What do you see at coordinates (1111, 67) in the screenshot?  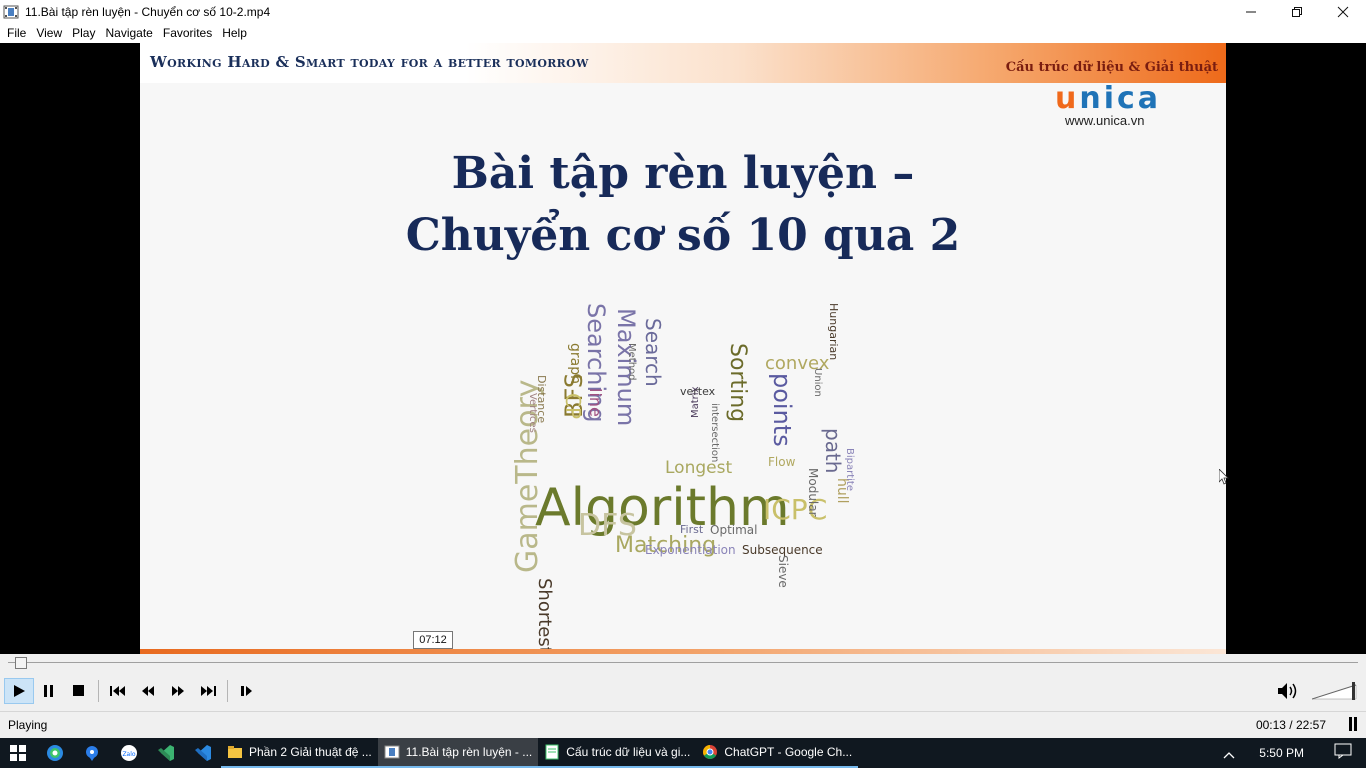 I see `banner-course-title: Cấu trúc dữ liệu & Giải thuật` at bounding box center [1111, 67].